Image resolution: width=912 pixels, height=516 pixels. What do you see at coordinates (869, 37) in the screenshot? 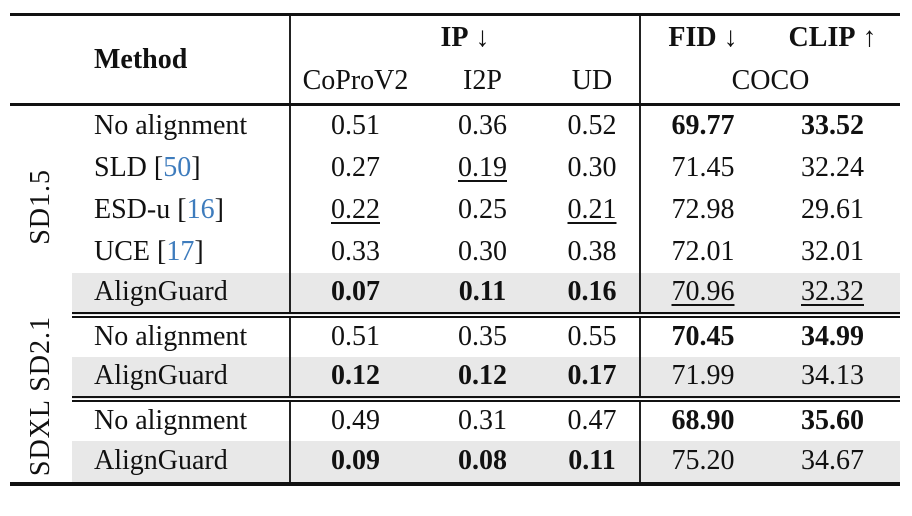
I see `up-arrow-icon: ↑` at bounding box center [869, 37].